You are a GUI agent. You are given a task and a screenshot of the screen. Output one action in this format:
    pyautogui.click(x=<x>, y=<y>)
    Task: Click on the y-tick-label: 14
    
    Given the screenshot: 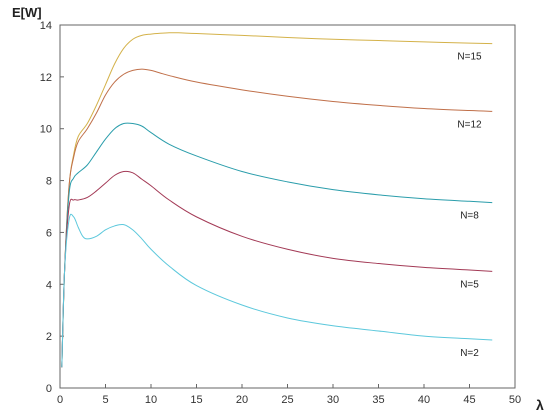 What is the action you would take?
    pyautogui.click(x=46, y=26)
    